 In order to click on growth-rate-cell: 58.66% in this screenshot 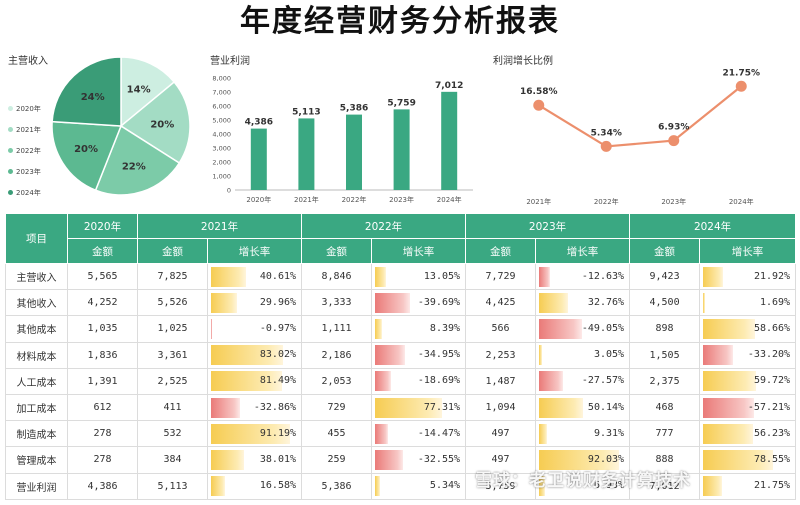, I will do `click(748, 329)`.